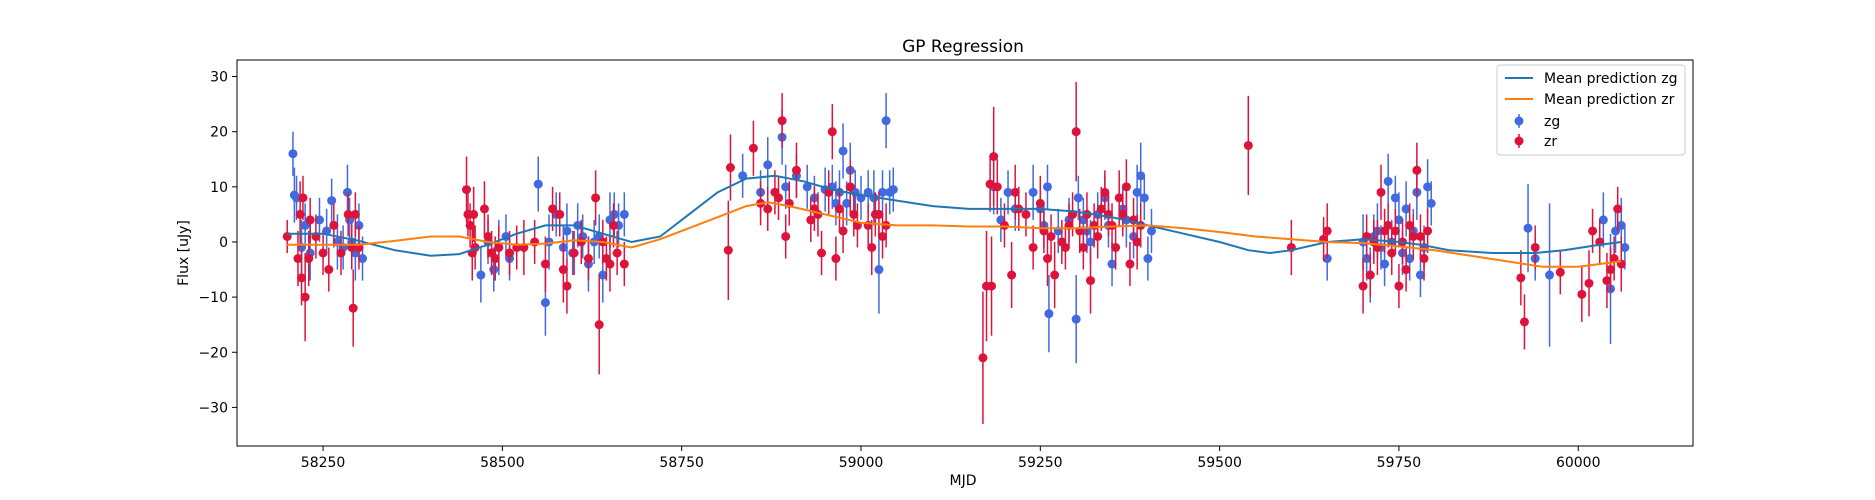 This screenshot has width=1875, height=500. I want to click on x-tick-label: 58500, so click(502, 463).